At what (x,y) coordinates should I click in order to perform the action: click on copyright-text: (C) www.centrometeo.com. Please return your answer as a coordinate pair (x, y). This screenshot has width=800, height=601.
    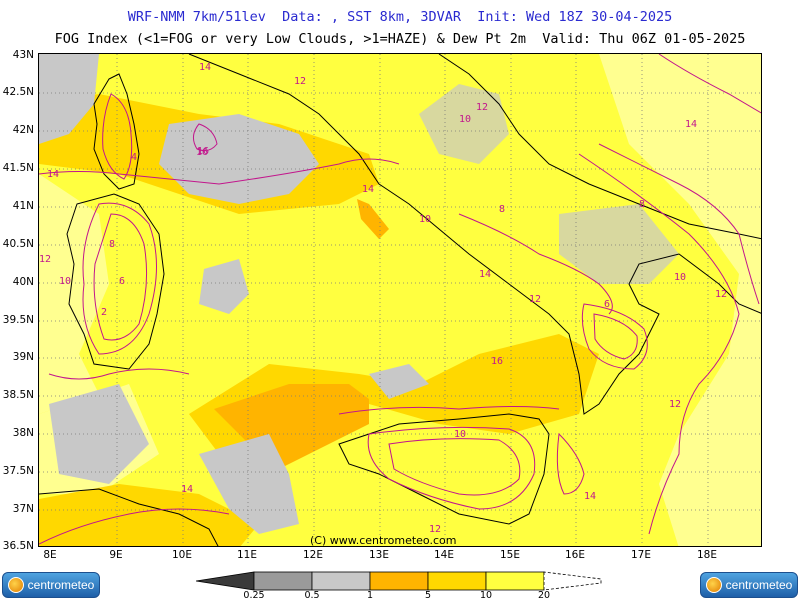
    Looking at the image, I should click on (383, 540).